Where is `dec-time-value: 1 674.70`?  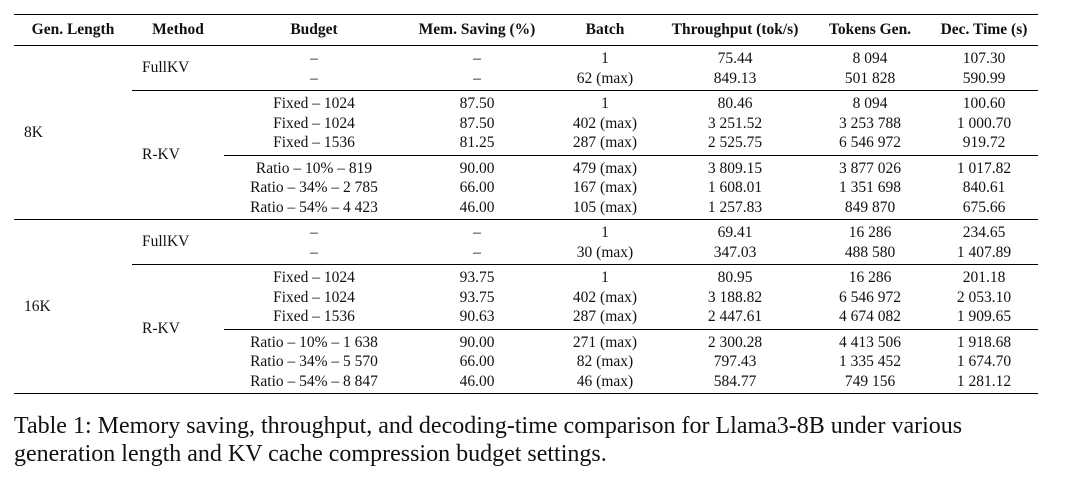 dec-time-value: 1 674.70 is located at coordinates (984, 361).